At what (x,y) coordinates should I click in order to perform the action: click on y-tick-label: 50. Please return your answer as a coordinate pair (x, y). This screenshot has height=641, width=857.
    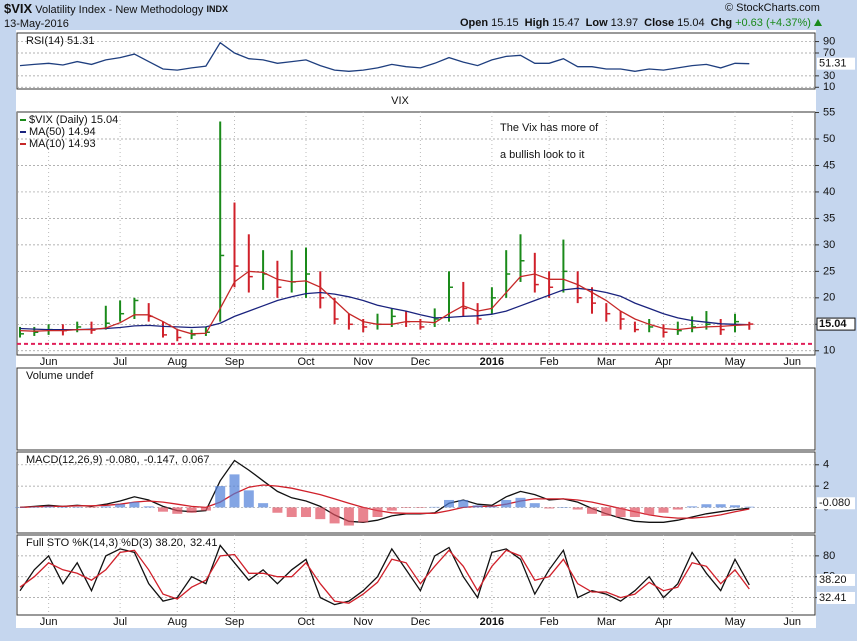
    Looking at the image, I should click on (829, 139).